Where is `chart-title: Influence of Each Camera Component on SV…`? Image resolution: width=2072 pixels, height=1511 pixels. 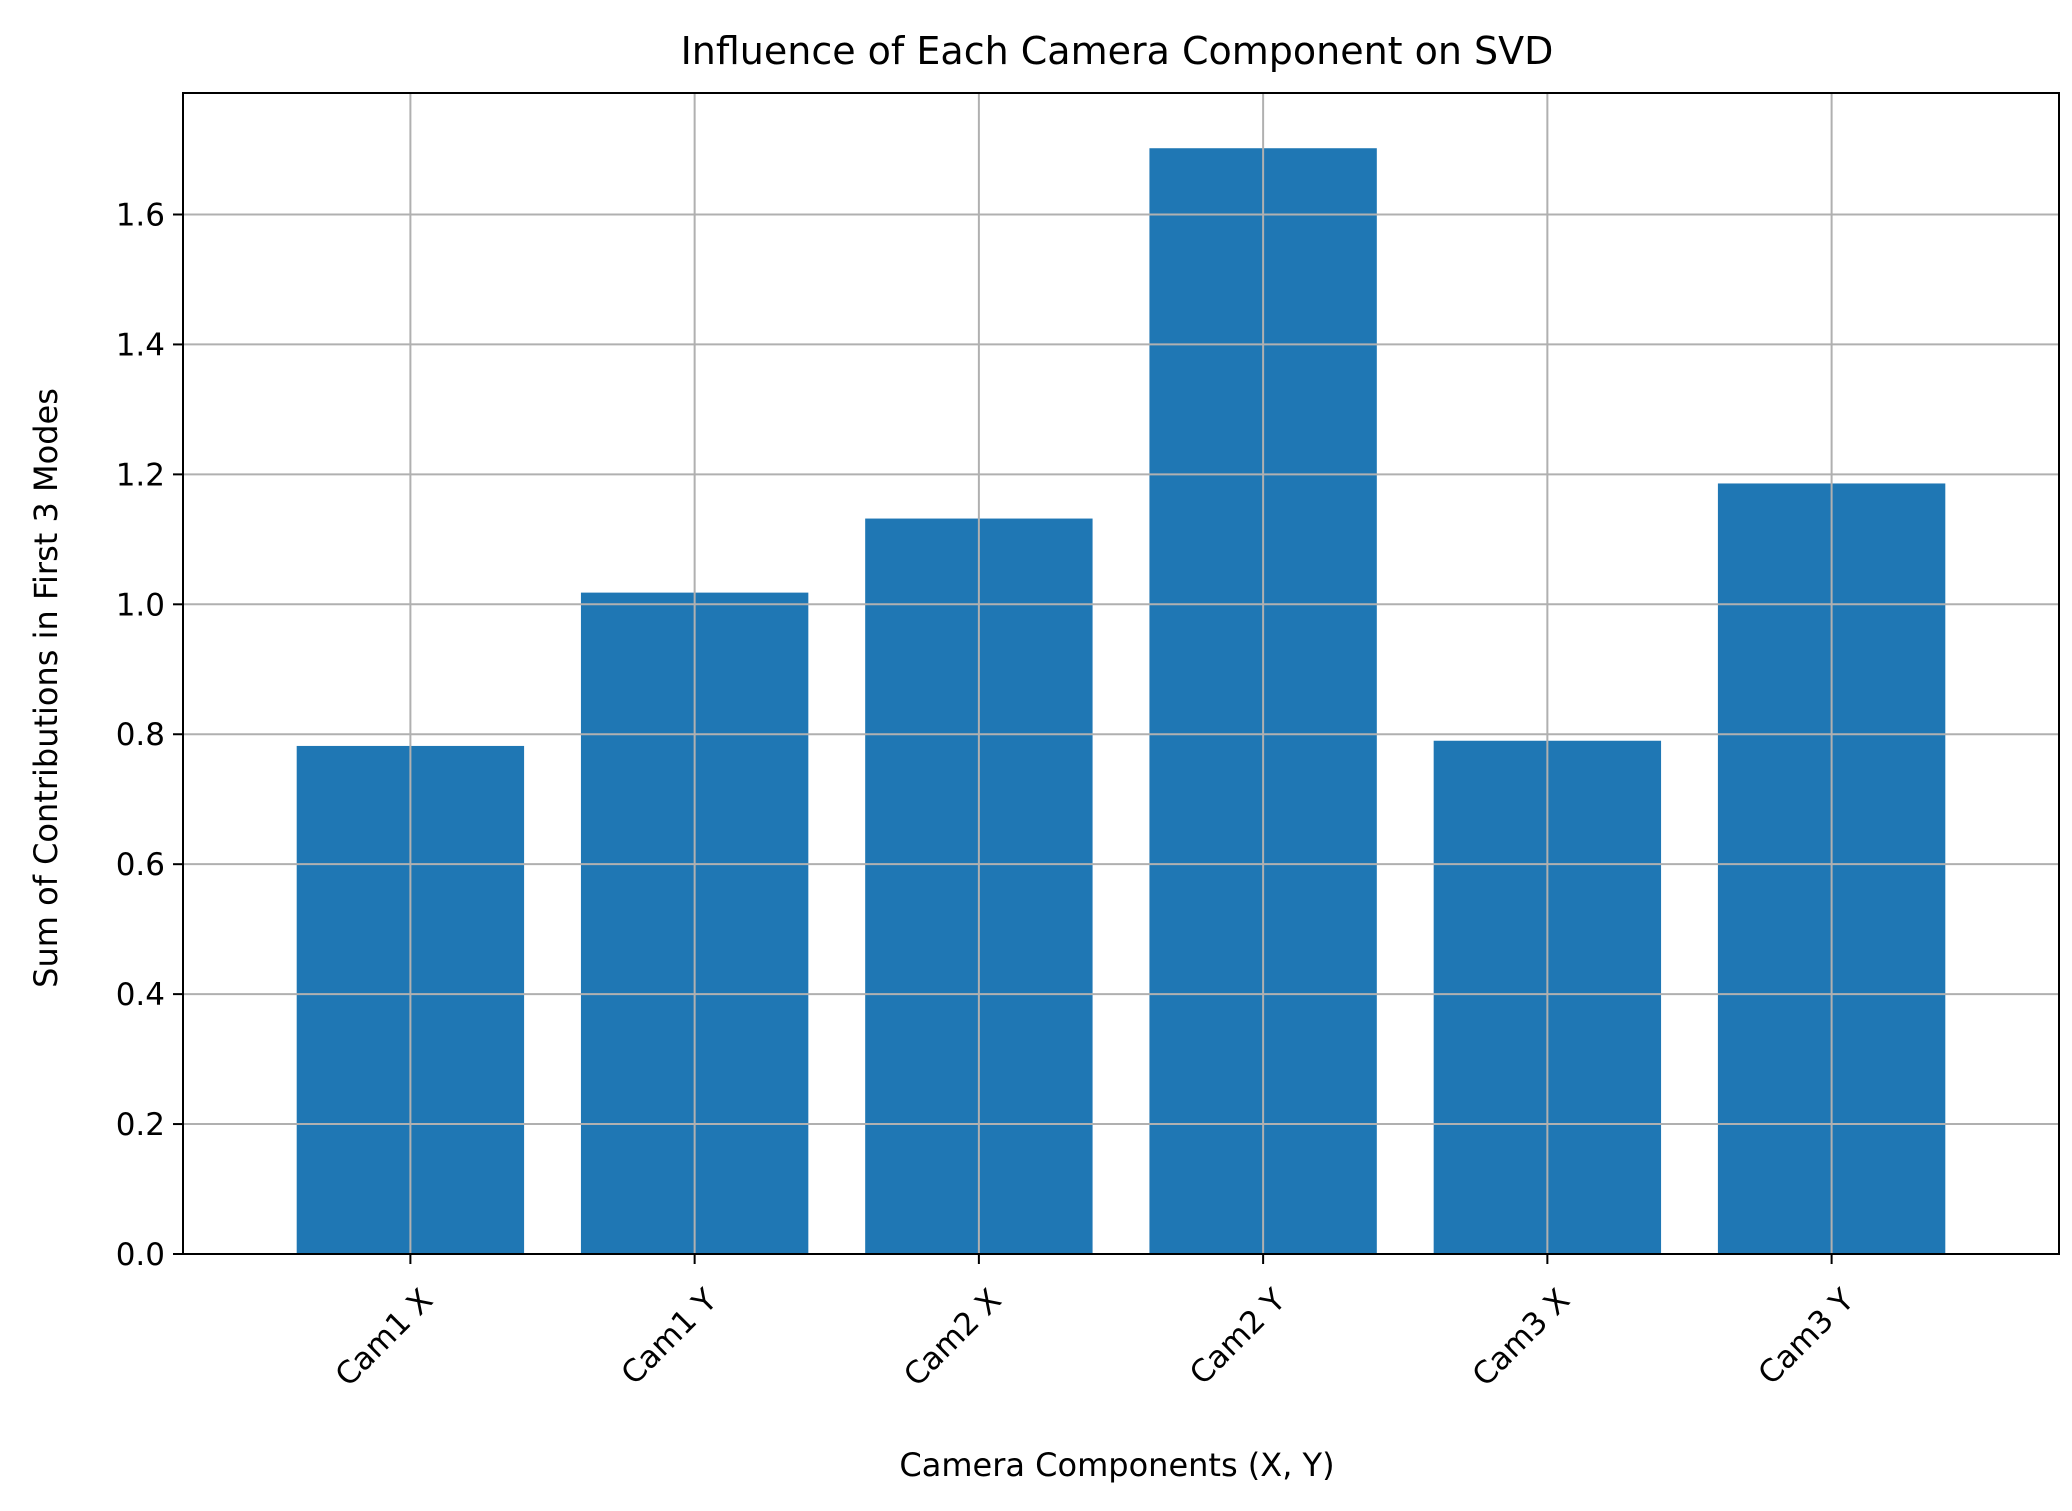
chart-title: Influence of Each Camera Component on SV… is located at coordinates (1117, 51).